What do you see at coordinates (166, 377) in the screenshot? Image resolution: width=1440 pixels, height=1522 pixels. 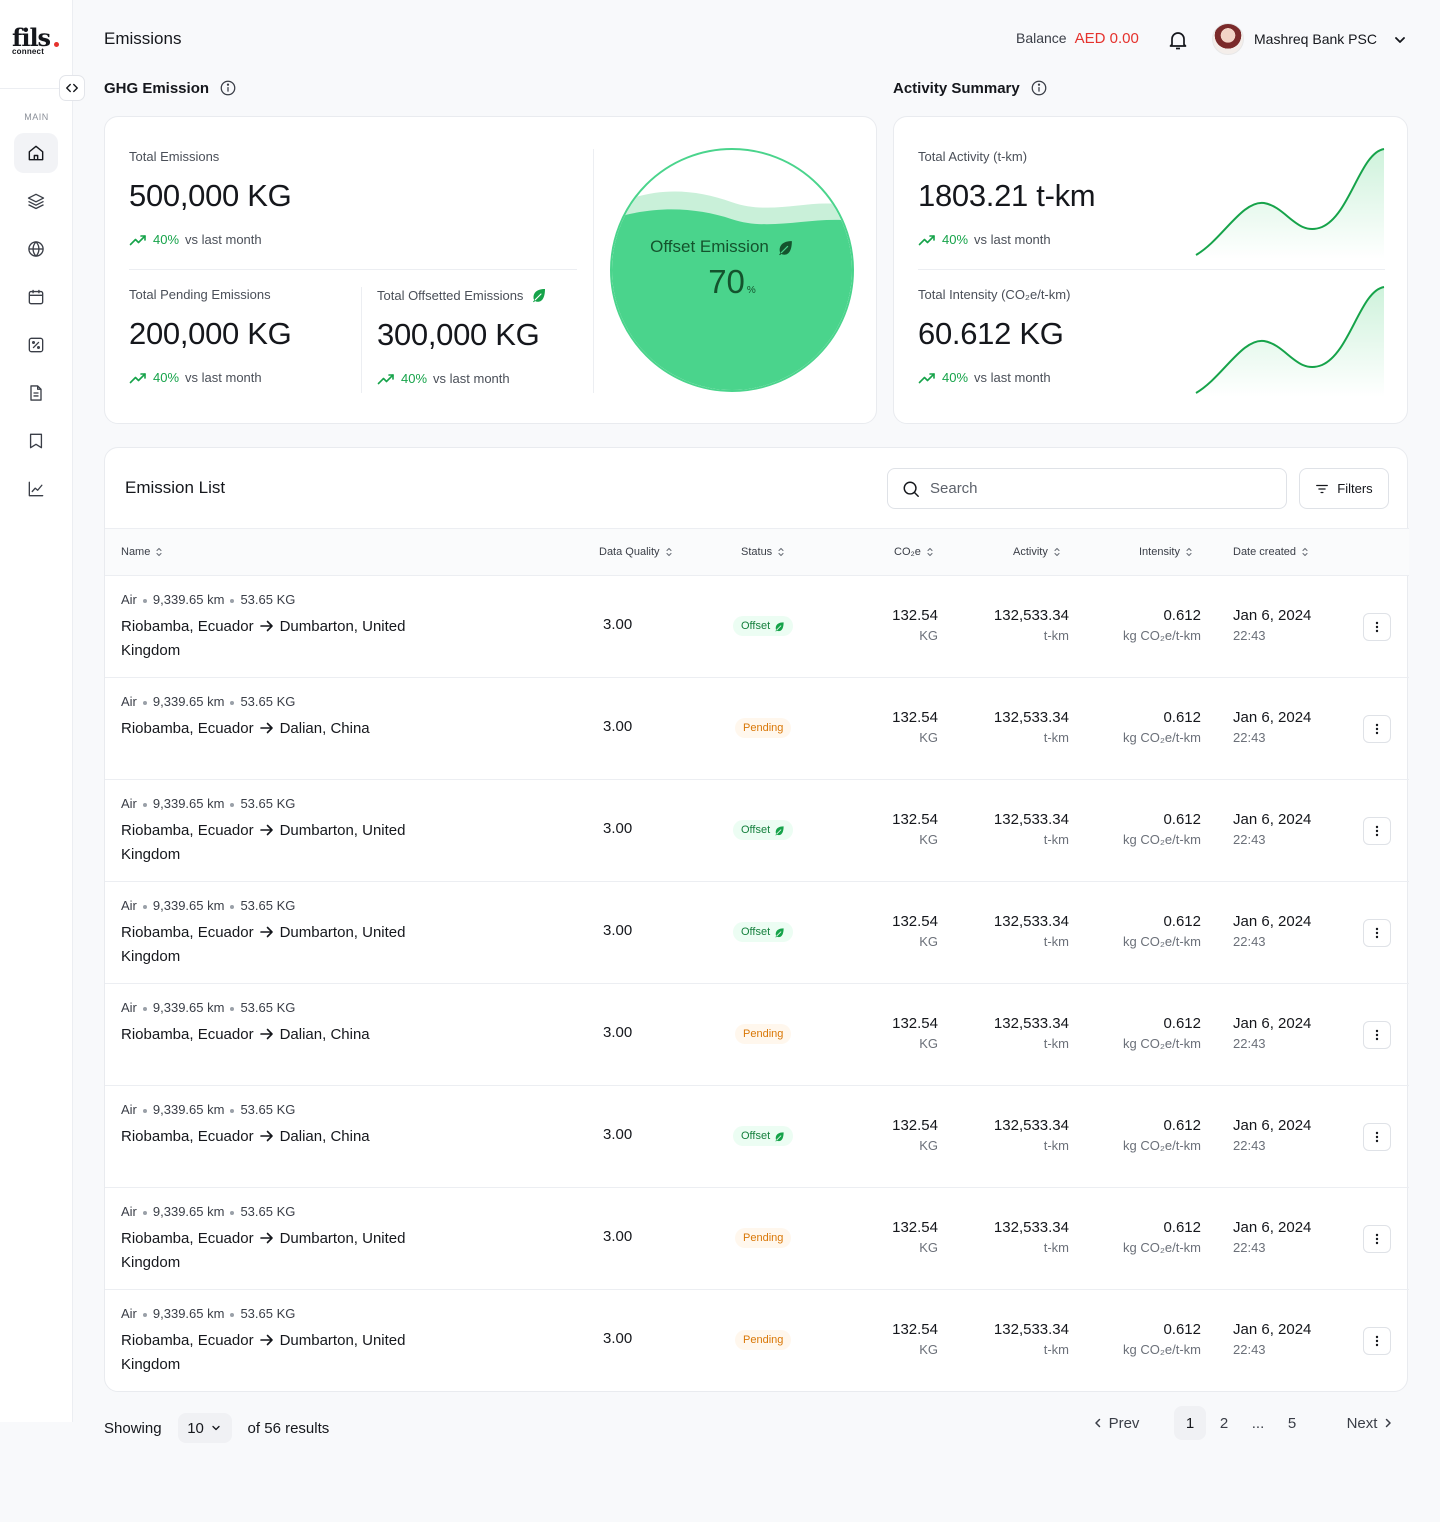 I see `trend-percent: 40%` at bounding box center [166, 377].